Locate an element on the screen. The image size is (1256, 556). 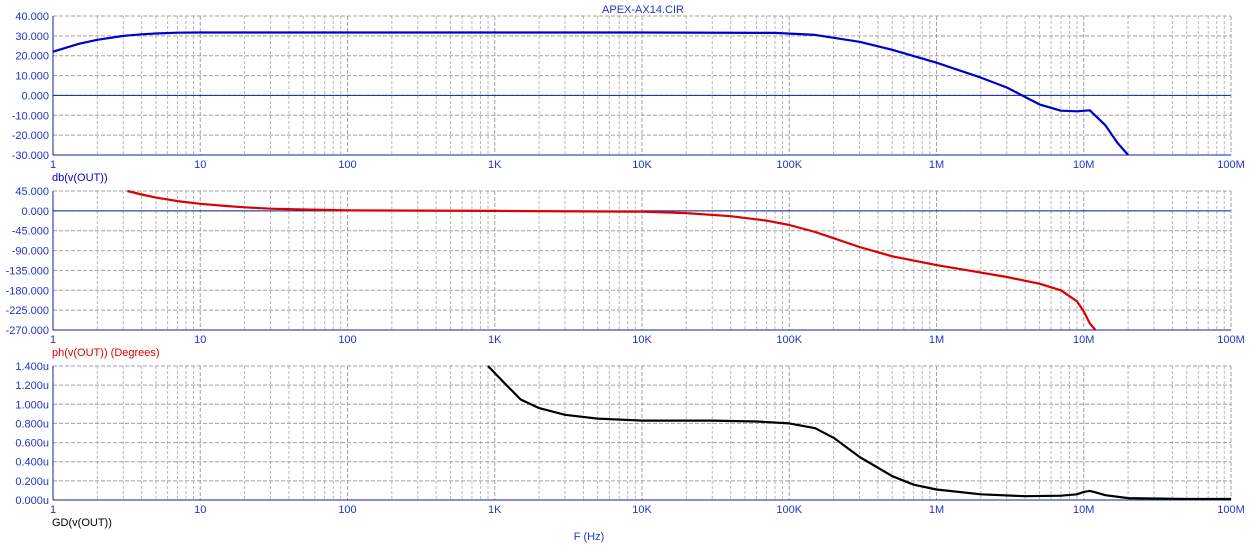
y-tick-label: 1.200u is located at coordinates (32, 386).